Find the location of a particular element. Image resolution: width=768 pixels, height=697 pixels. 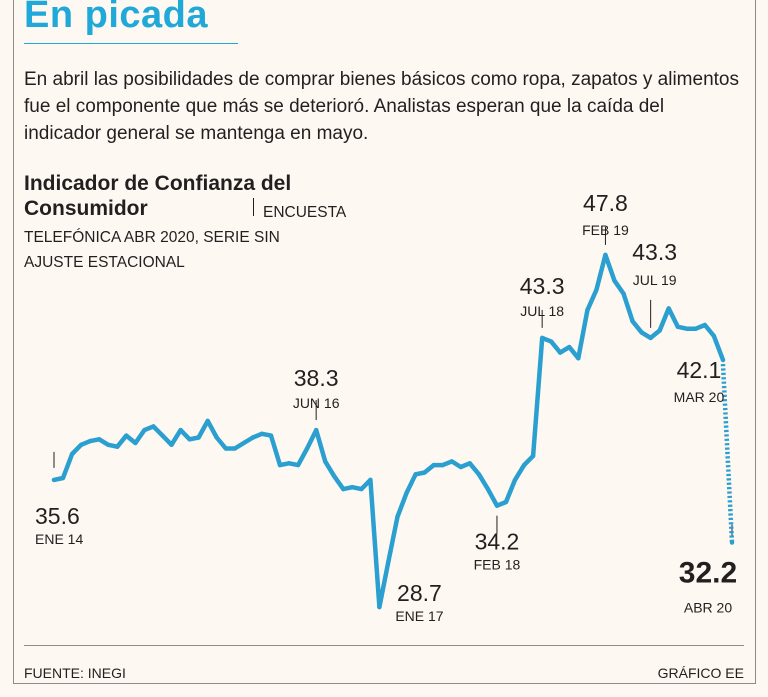

annotation-date: ENE 17 is located at coordinates (419, 616).